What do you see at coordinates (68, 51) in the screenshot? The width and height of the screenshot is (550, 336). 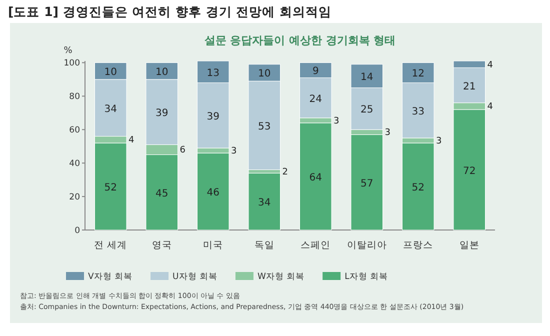 I see `y-axis-title: %` at bounding box center [68, 51].